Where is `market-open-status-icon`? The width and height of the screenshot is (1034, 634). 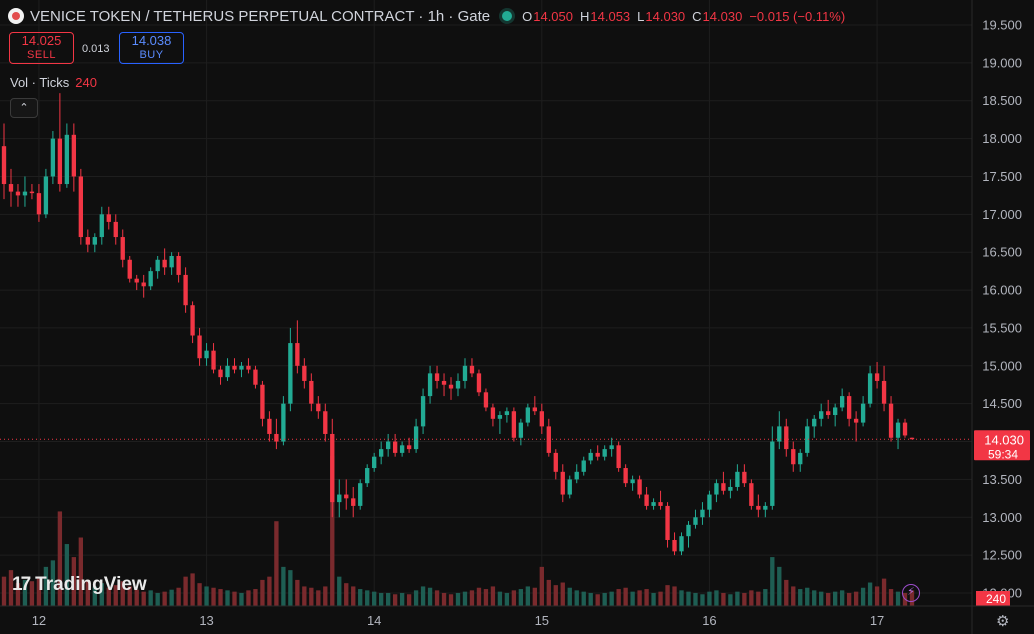
market-open-status-icon is located at coordinates (507, 16).